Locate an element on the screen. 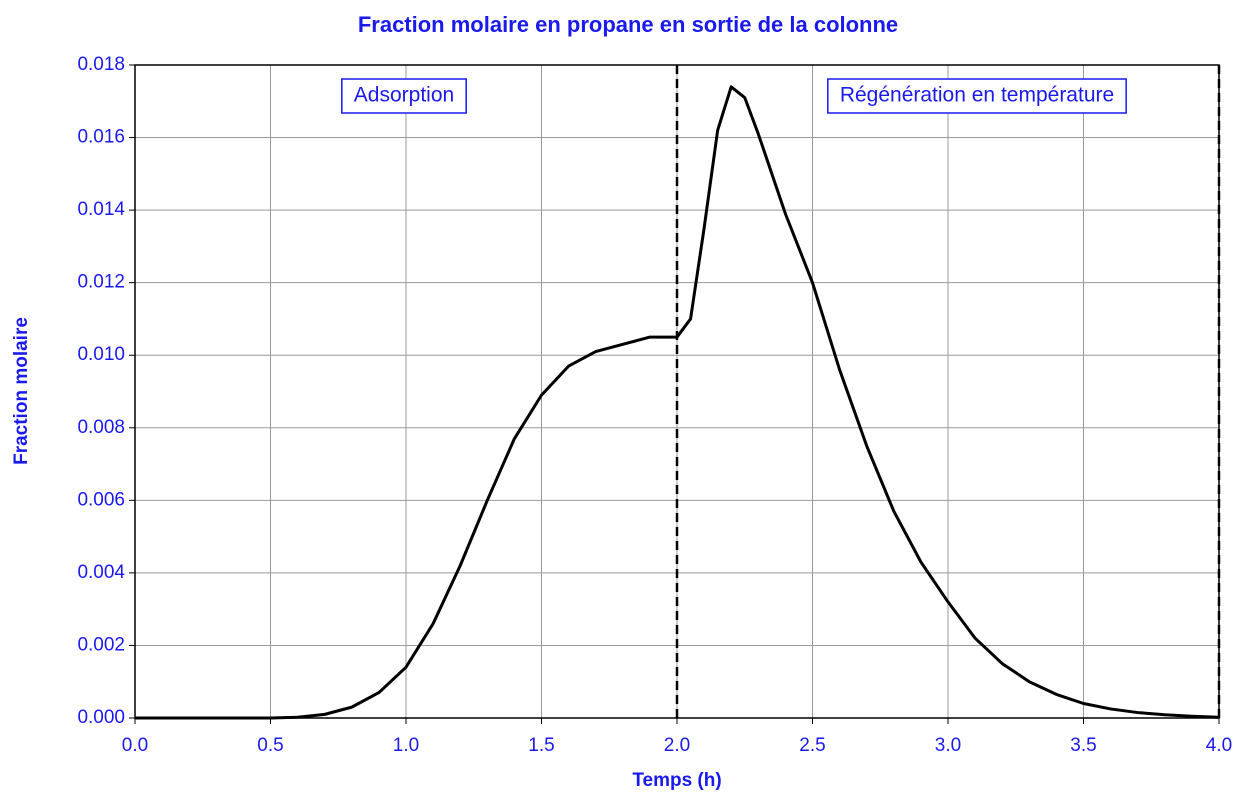  y-tick-label: 0.010 is located at coordinates (101, 354).